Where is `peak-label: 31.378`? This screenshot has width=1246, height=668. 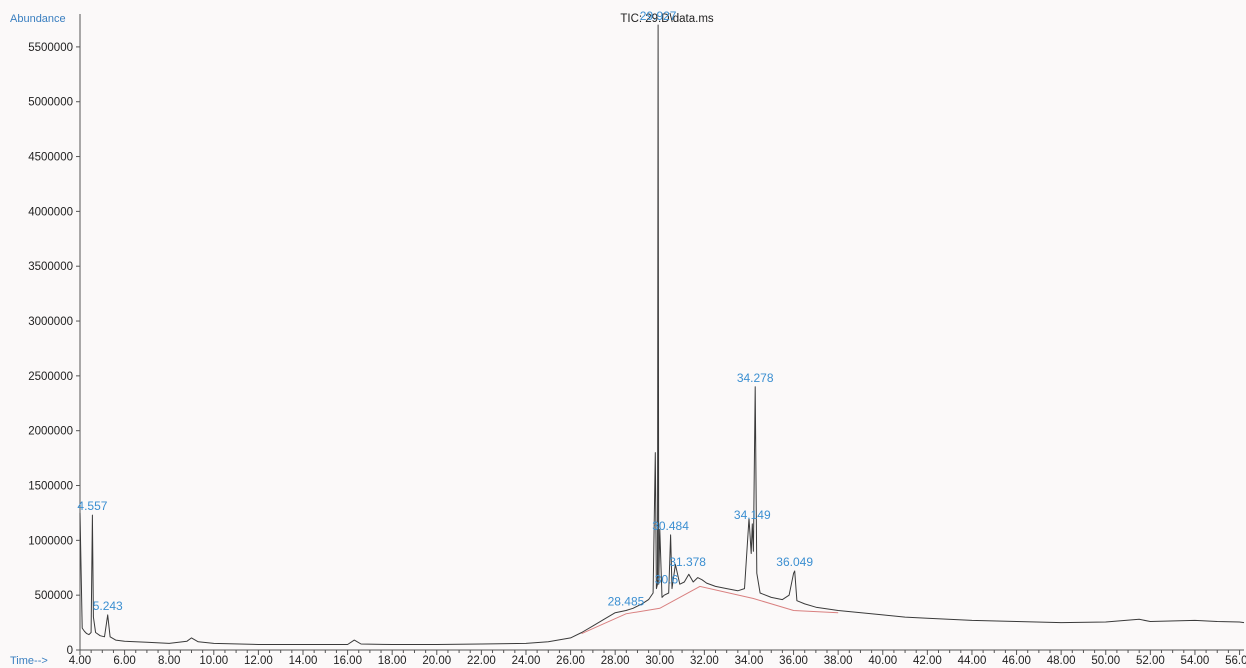 peak-label: 31.378 is located at coordinates (687, 562).